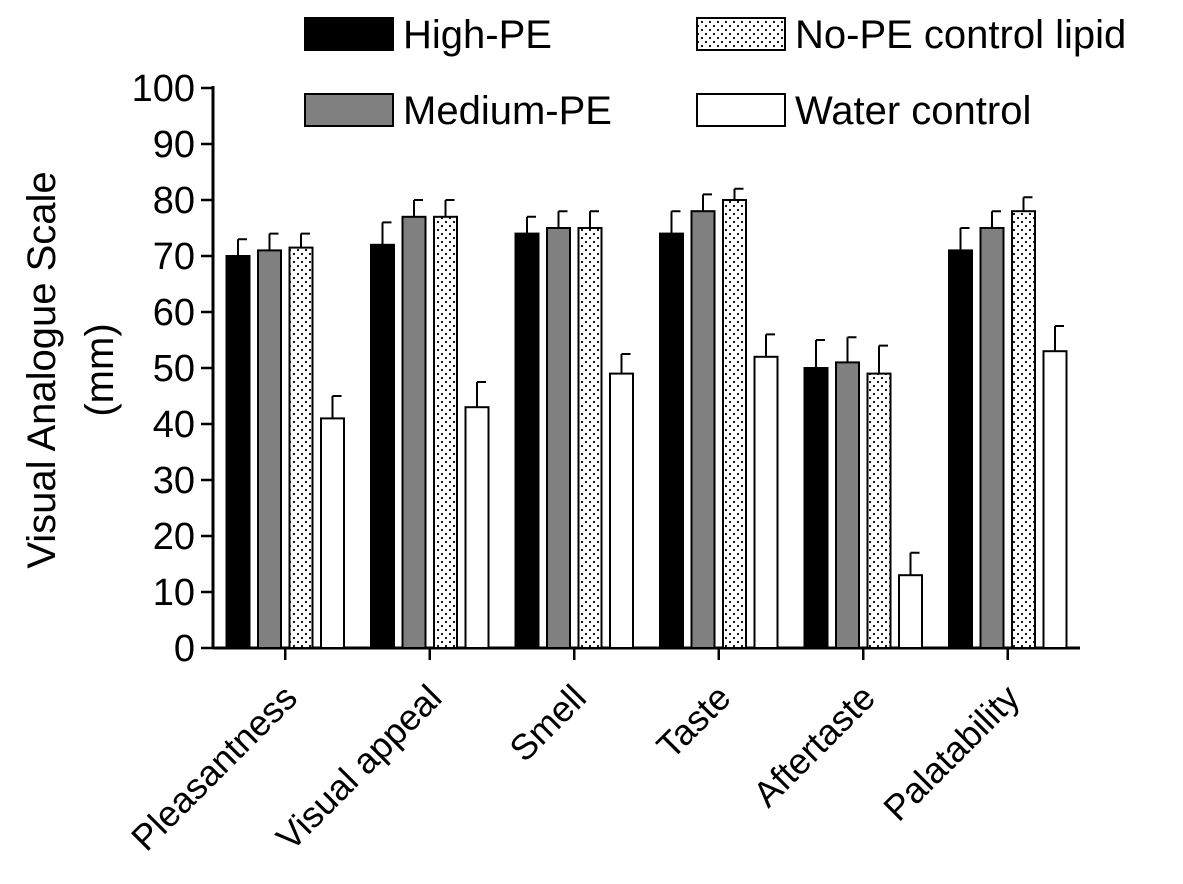 This screenshot has height=884, width=1183. Describe the element at coordinates (477, 35) in the screenshot. I see `legend-label: High-PE` at that location.